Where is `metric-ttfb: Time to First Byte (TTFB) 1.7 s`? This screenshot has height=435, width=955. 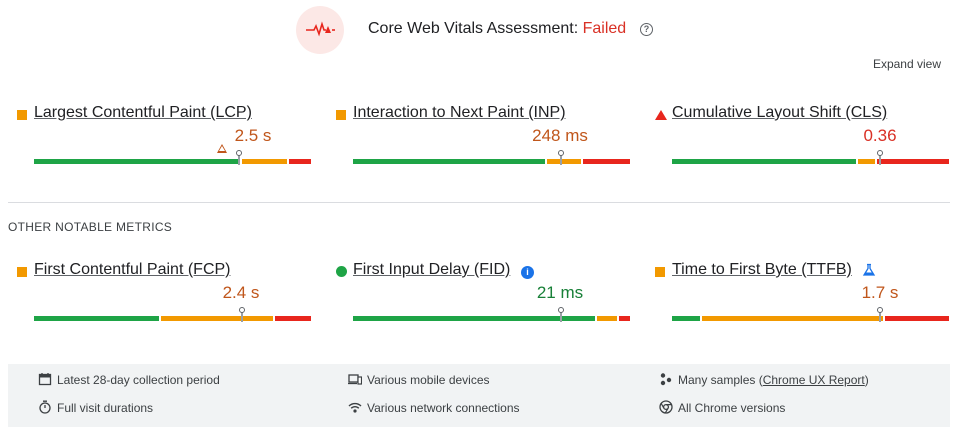 metric-ttfb: Time to First Byte (TTFB) 1.7 s is located at coordinates (802, 296).